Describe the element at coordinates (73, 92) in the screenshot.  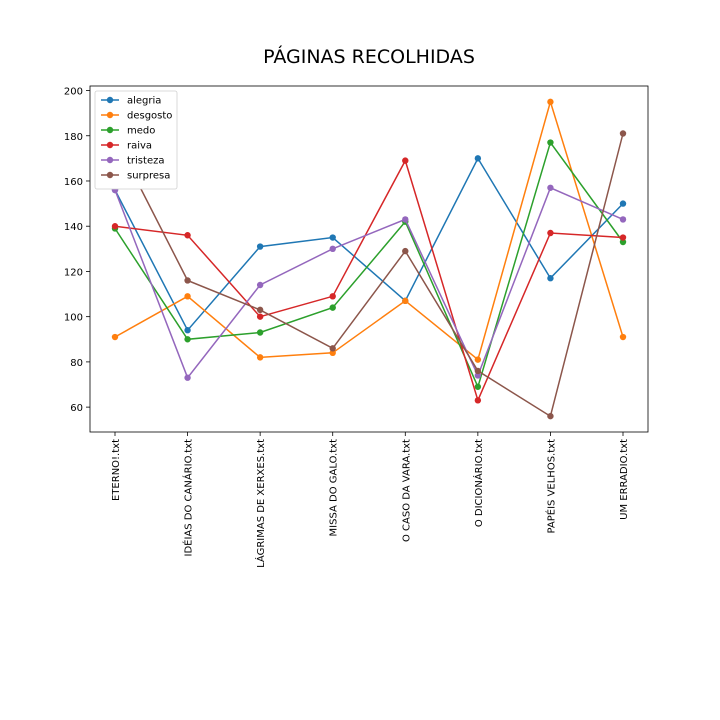
I see `y-tick-label: 200` at that location.